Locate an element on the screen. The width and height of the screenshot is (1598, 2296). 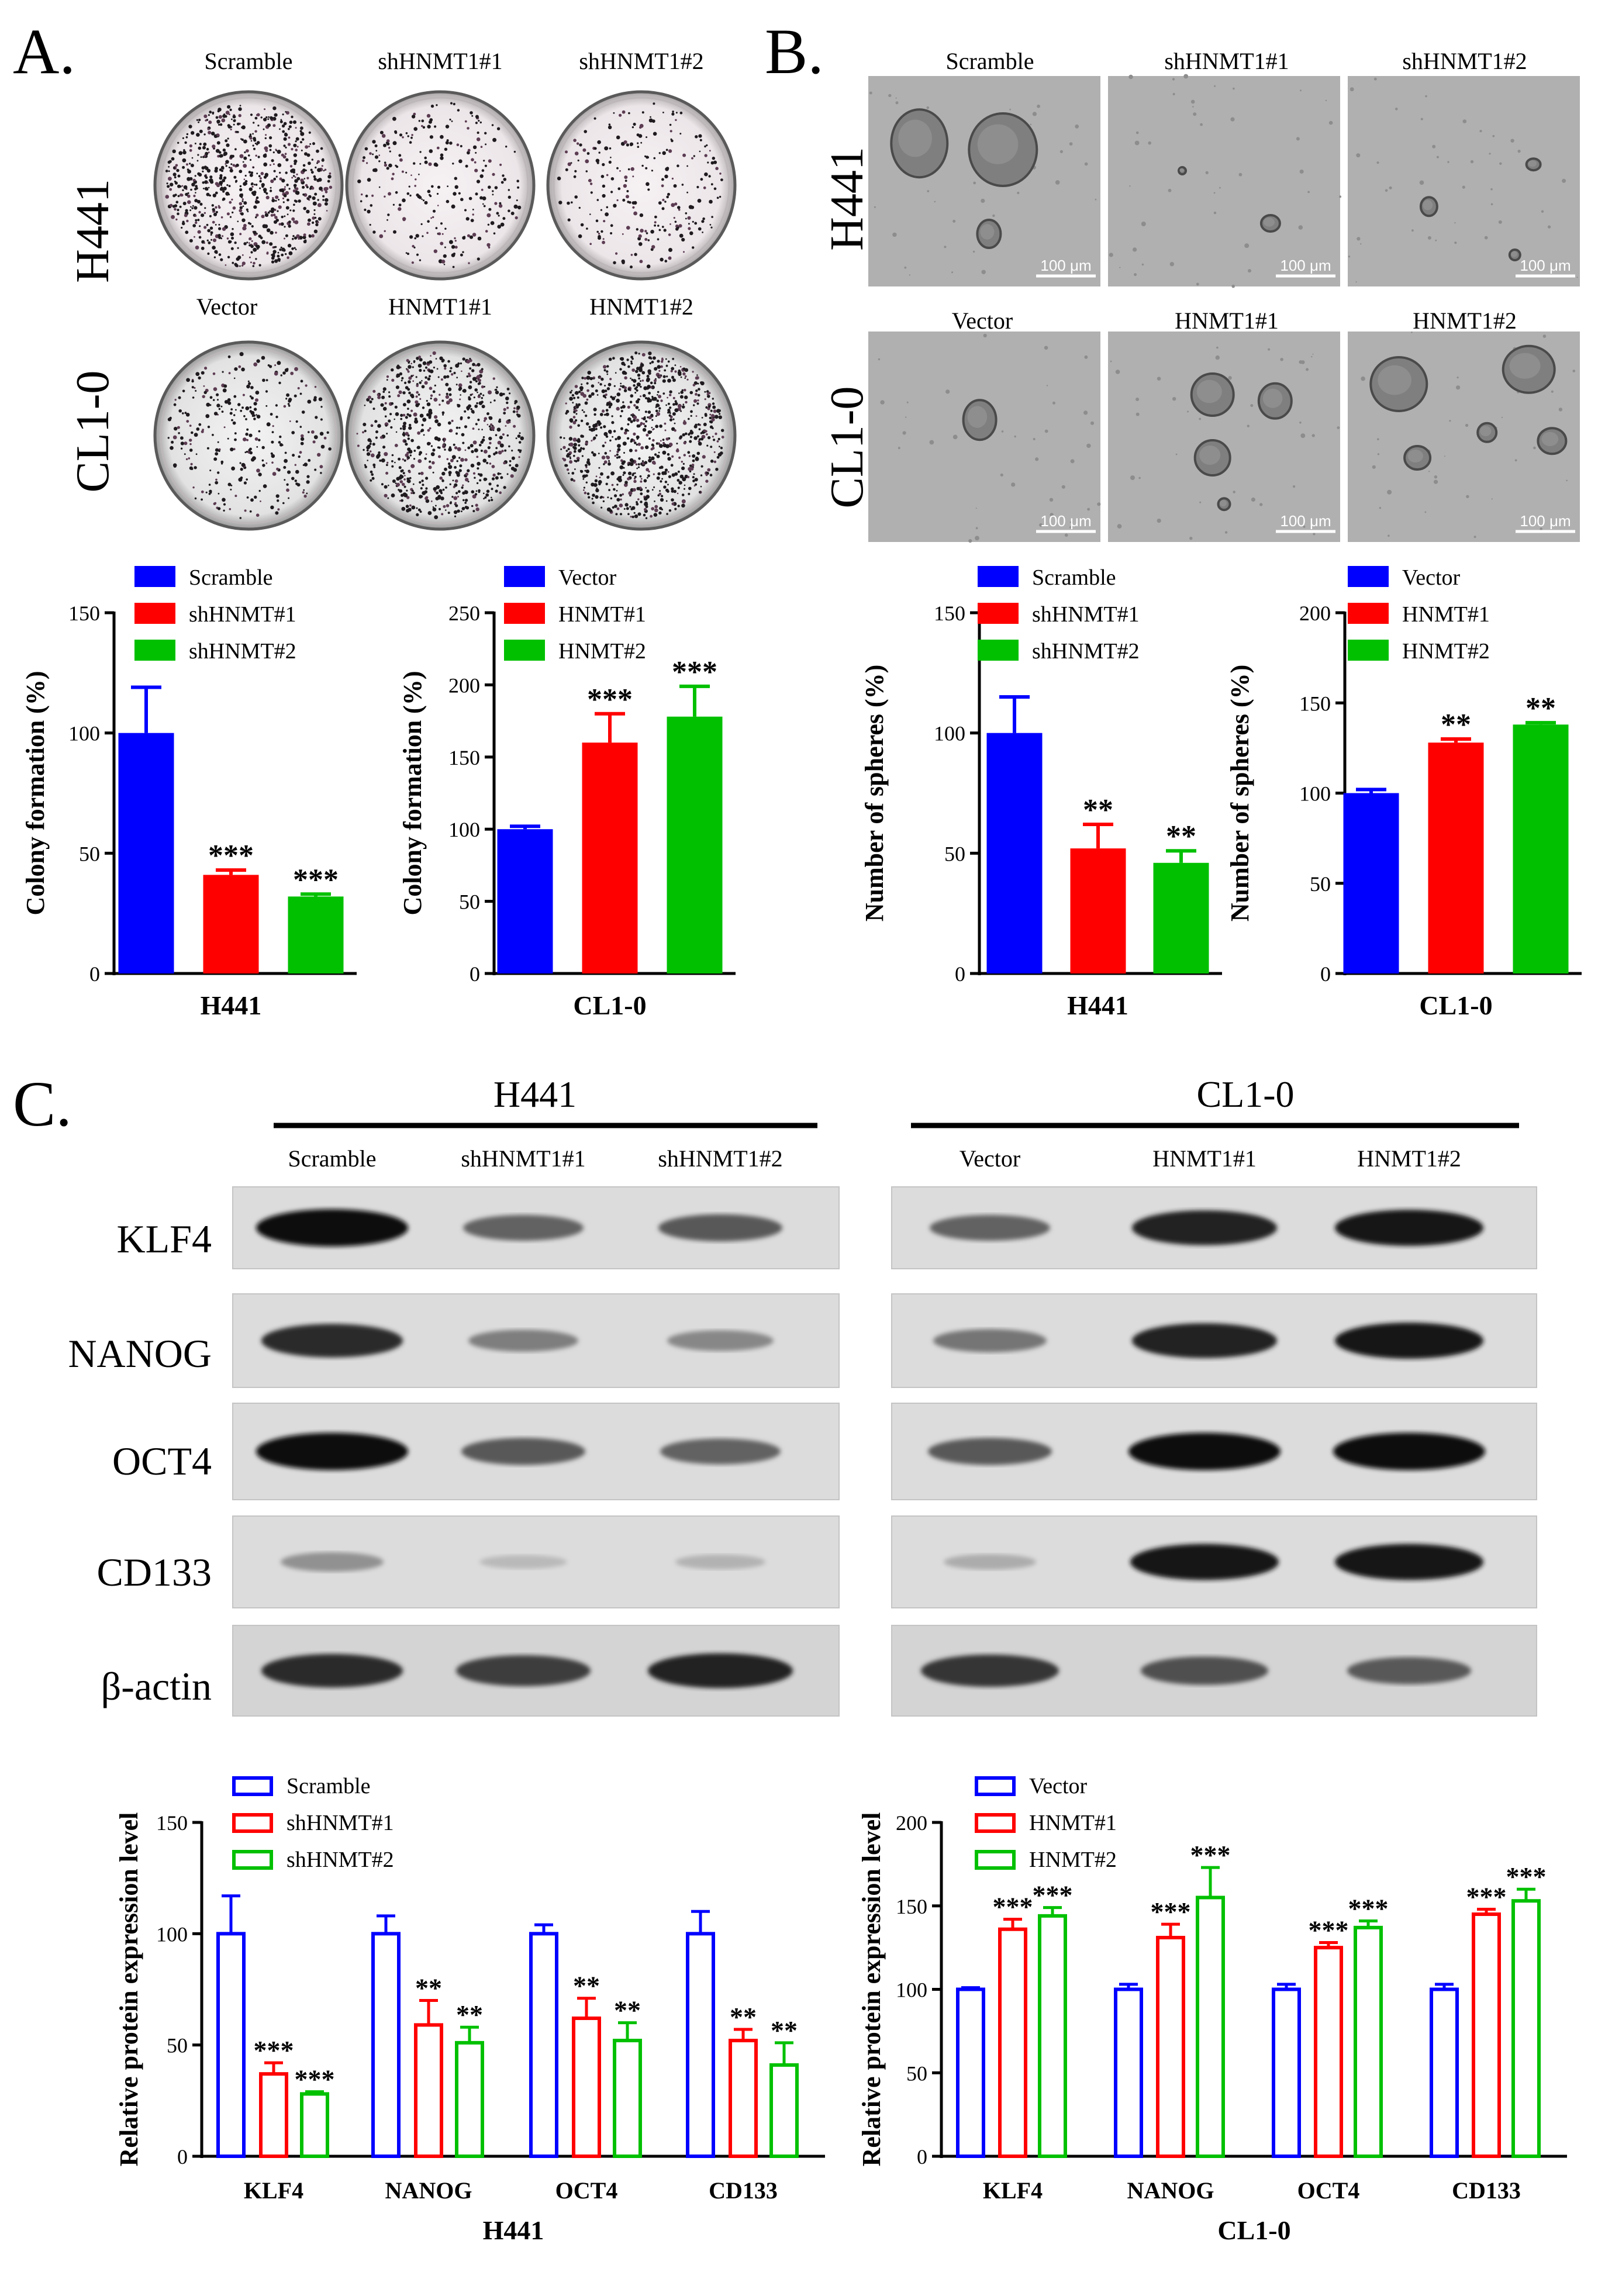
sphere-highlight is located at coordinates (1486, 432).